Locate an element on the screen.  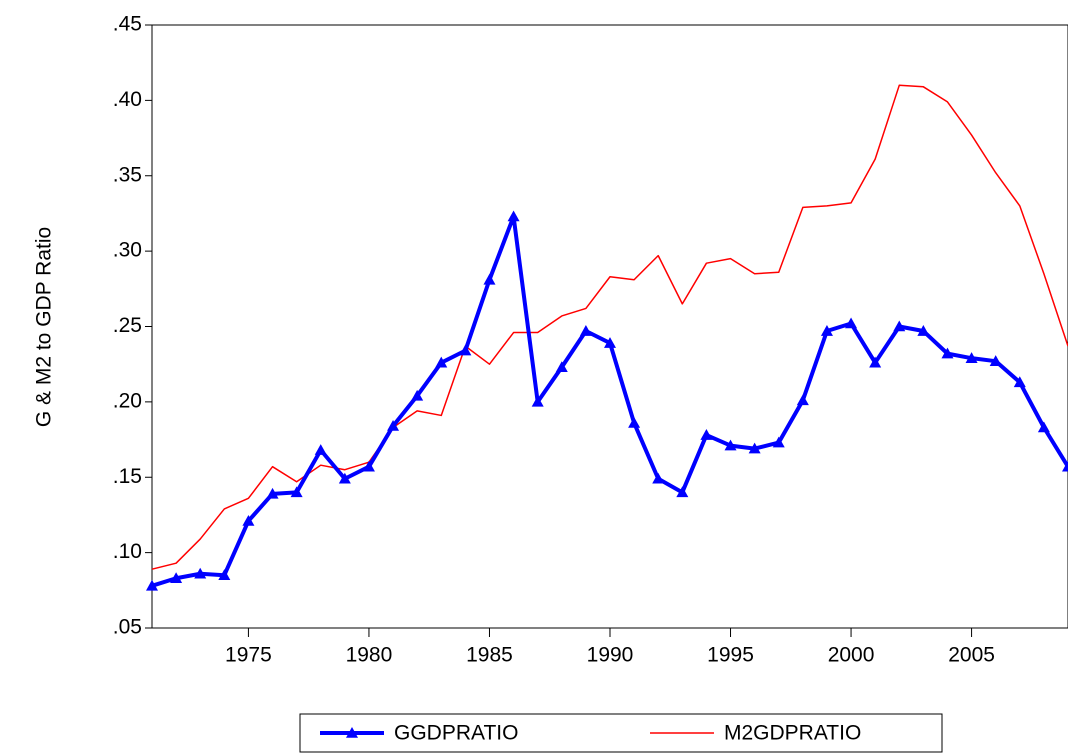
legend-label: GGDPRATIO is located at coordinates (456, 733).